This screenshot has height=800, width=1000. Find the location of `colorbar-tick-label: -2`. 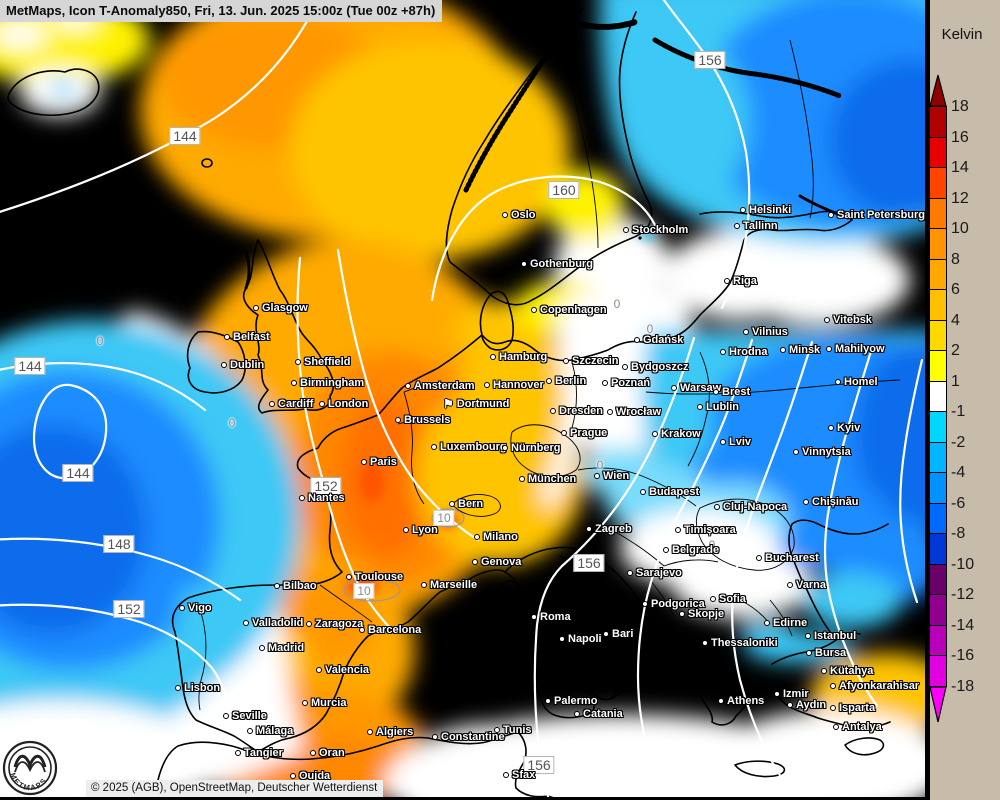

colorbar-tick-label: -2 is located at coordinates (958, 442).